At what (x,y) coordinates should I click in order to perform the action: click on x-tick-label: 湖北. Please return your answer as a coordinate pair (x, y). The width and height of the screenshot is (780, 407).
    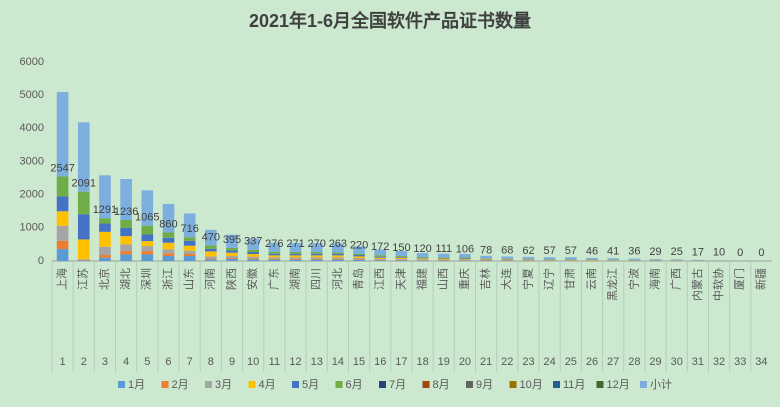
    Looking at the image, I should click on (125, 279).